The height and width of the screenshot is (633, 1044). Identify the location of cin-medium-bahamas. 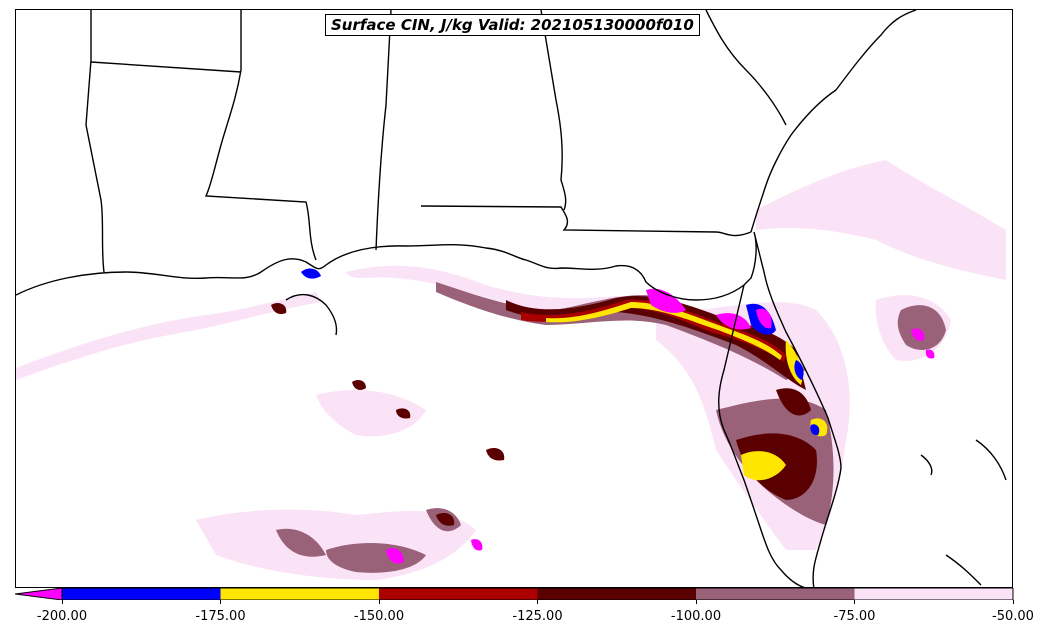
(921, 327).